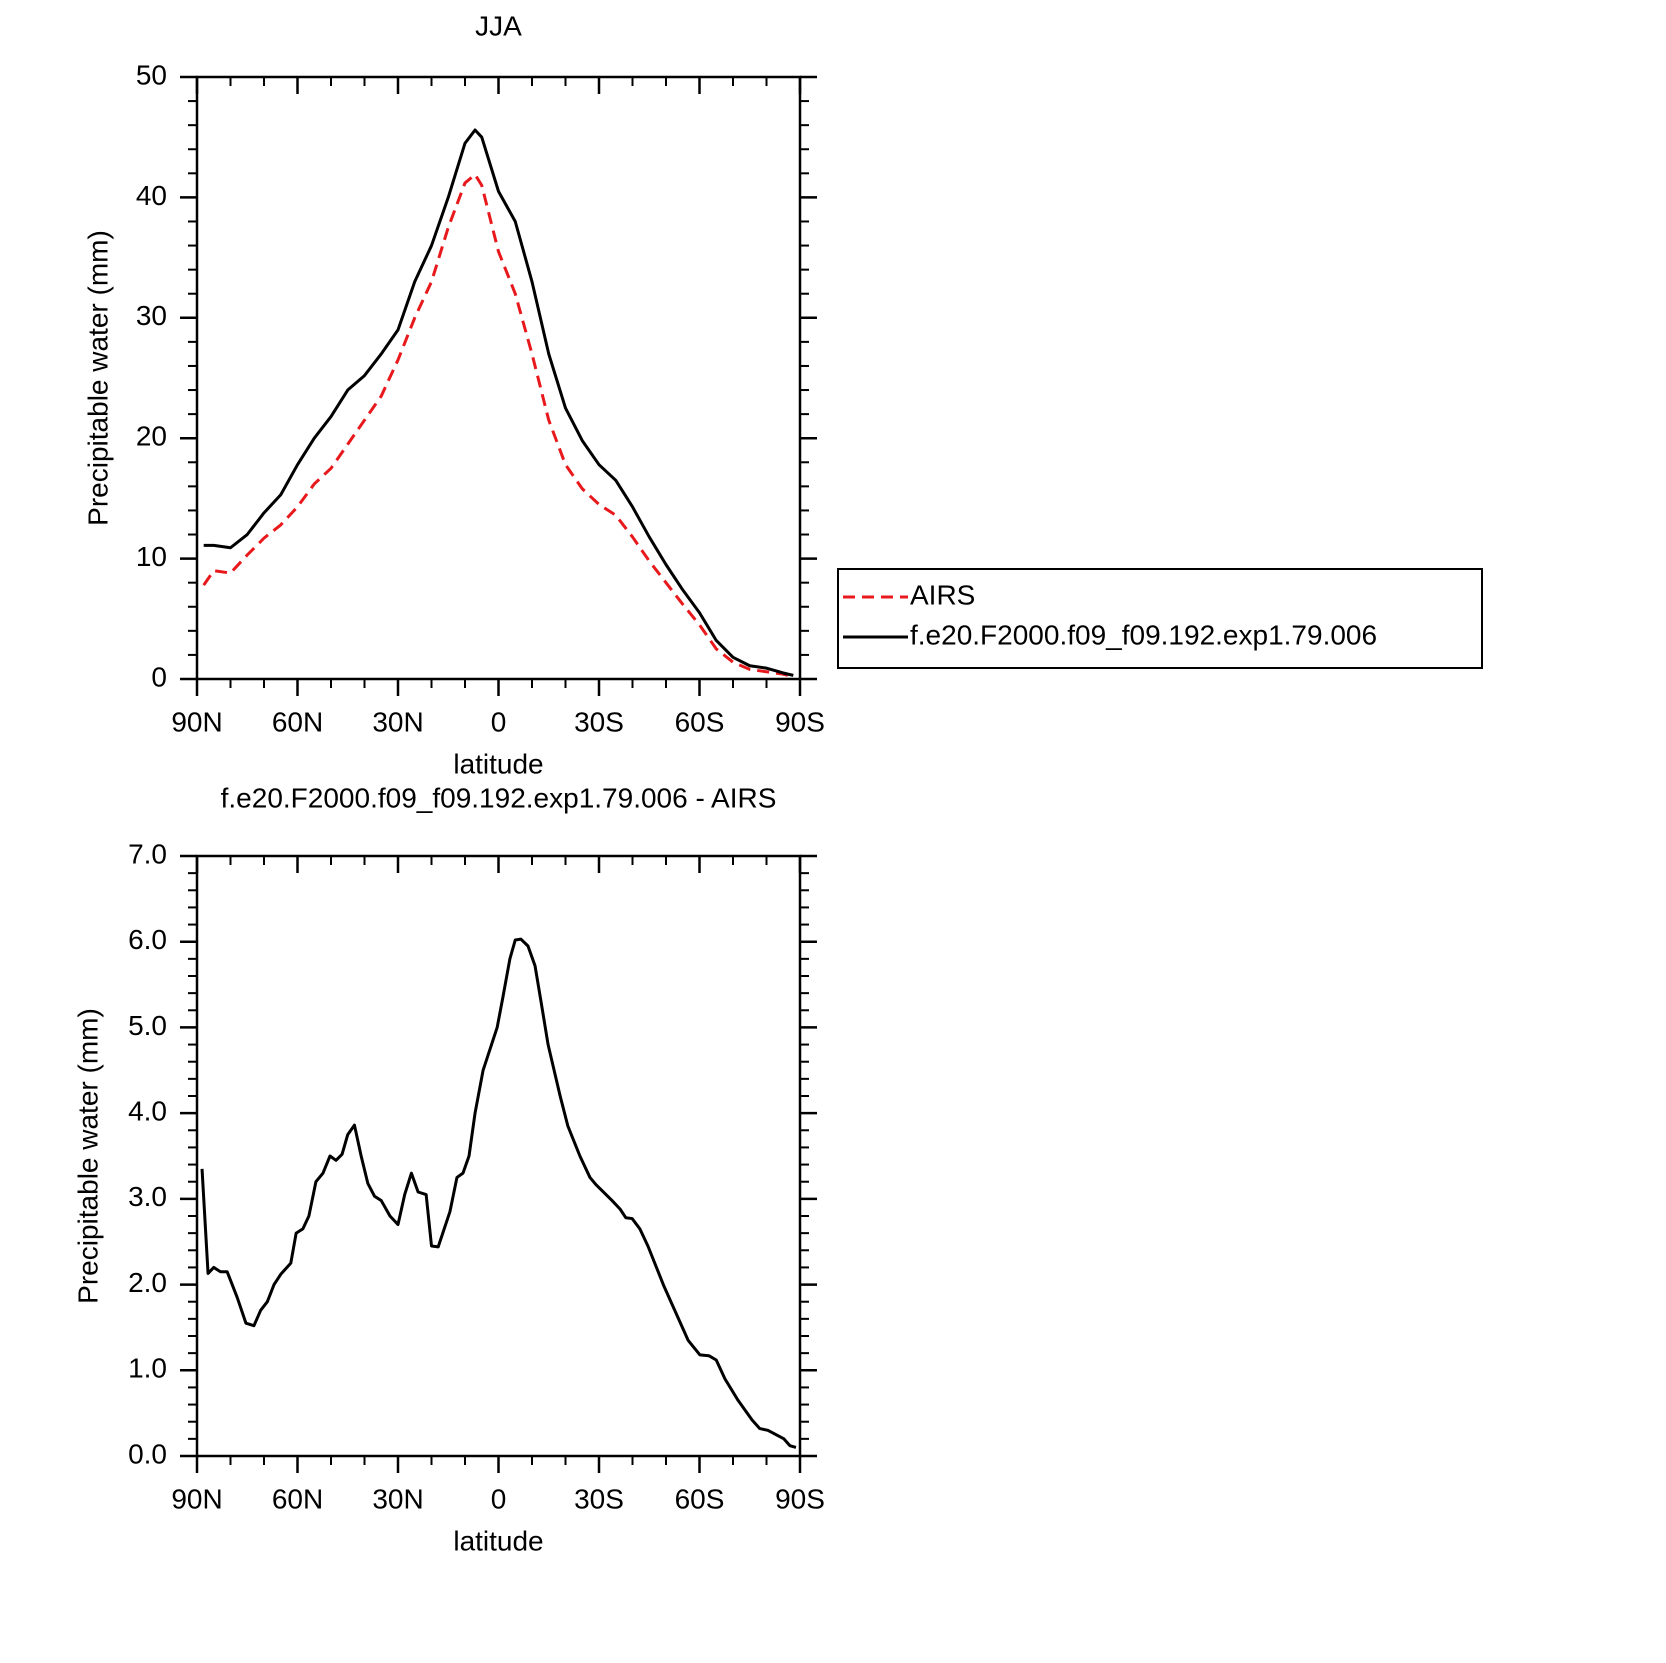 This screenshot has width=1666, height=1663. Describe the element at coordinates (147, 1196) in the screenshot. I see `y-tick-label: 3.0` at that location.